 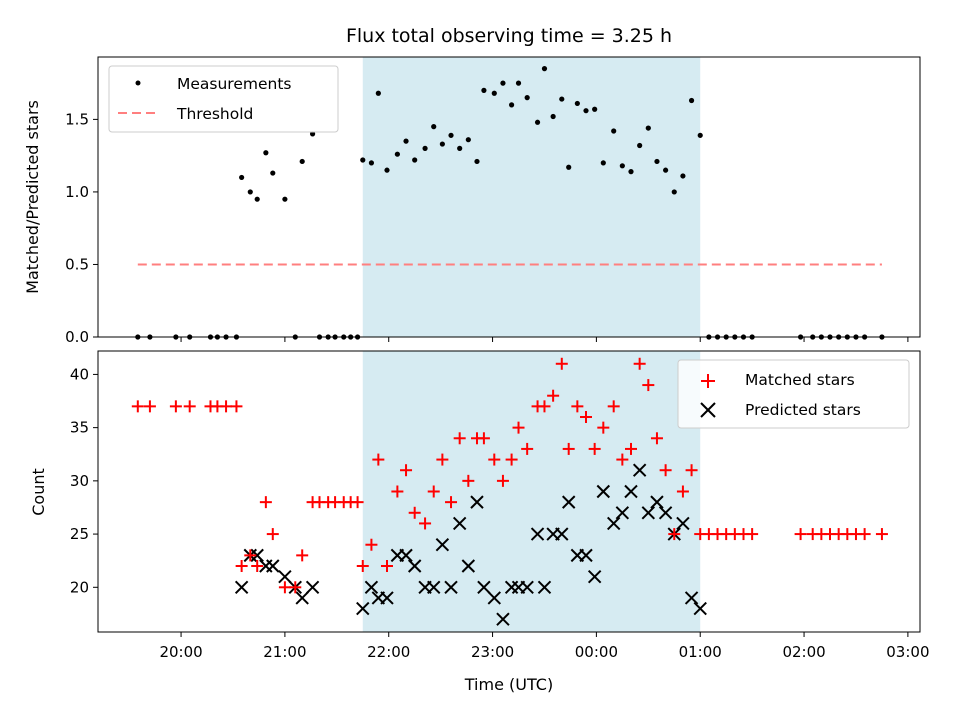 What do you see at coordinates (77, 119) in the screenshot?
I see `top-y-tick-label: 1.5` at bounding box center [77, 119].